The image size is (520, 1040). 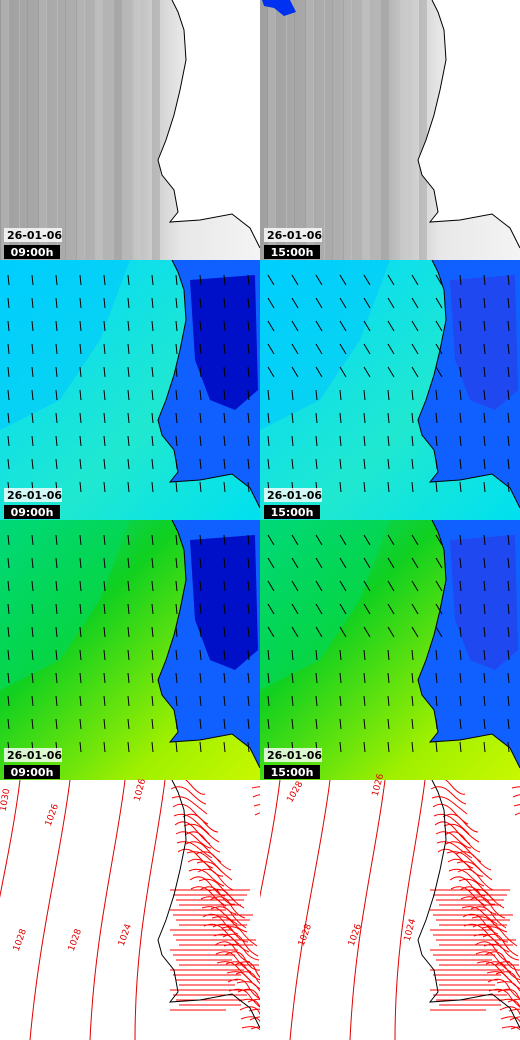 What do you see at coordinates (130, 650) in the screenshot?
I see `map-panel` at bounding box center [130, 650].